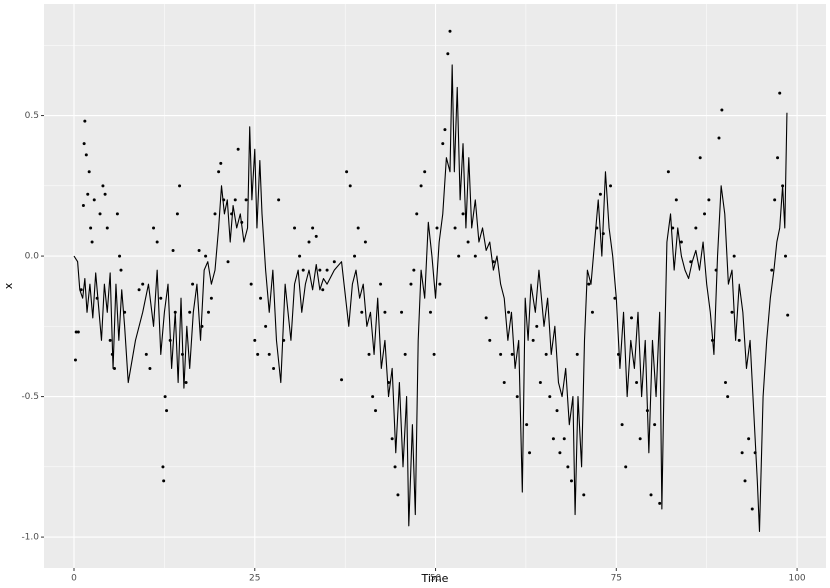 The height and width of the screenshot is (588, 830). Describe the element at coordinates (436, 579) in the screenshot. I see `x-tick-label: 50` at that location.